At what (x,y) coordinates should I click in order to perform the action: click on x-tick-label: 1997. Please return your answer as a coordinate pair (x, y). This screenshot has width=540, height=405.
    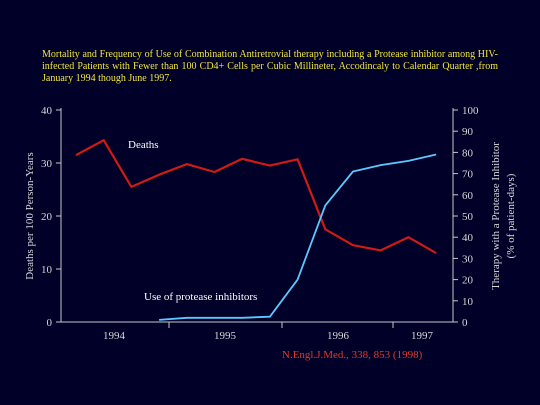
    Looking at the image, I should click on (422, 336).